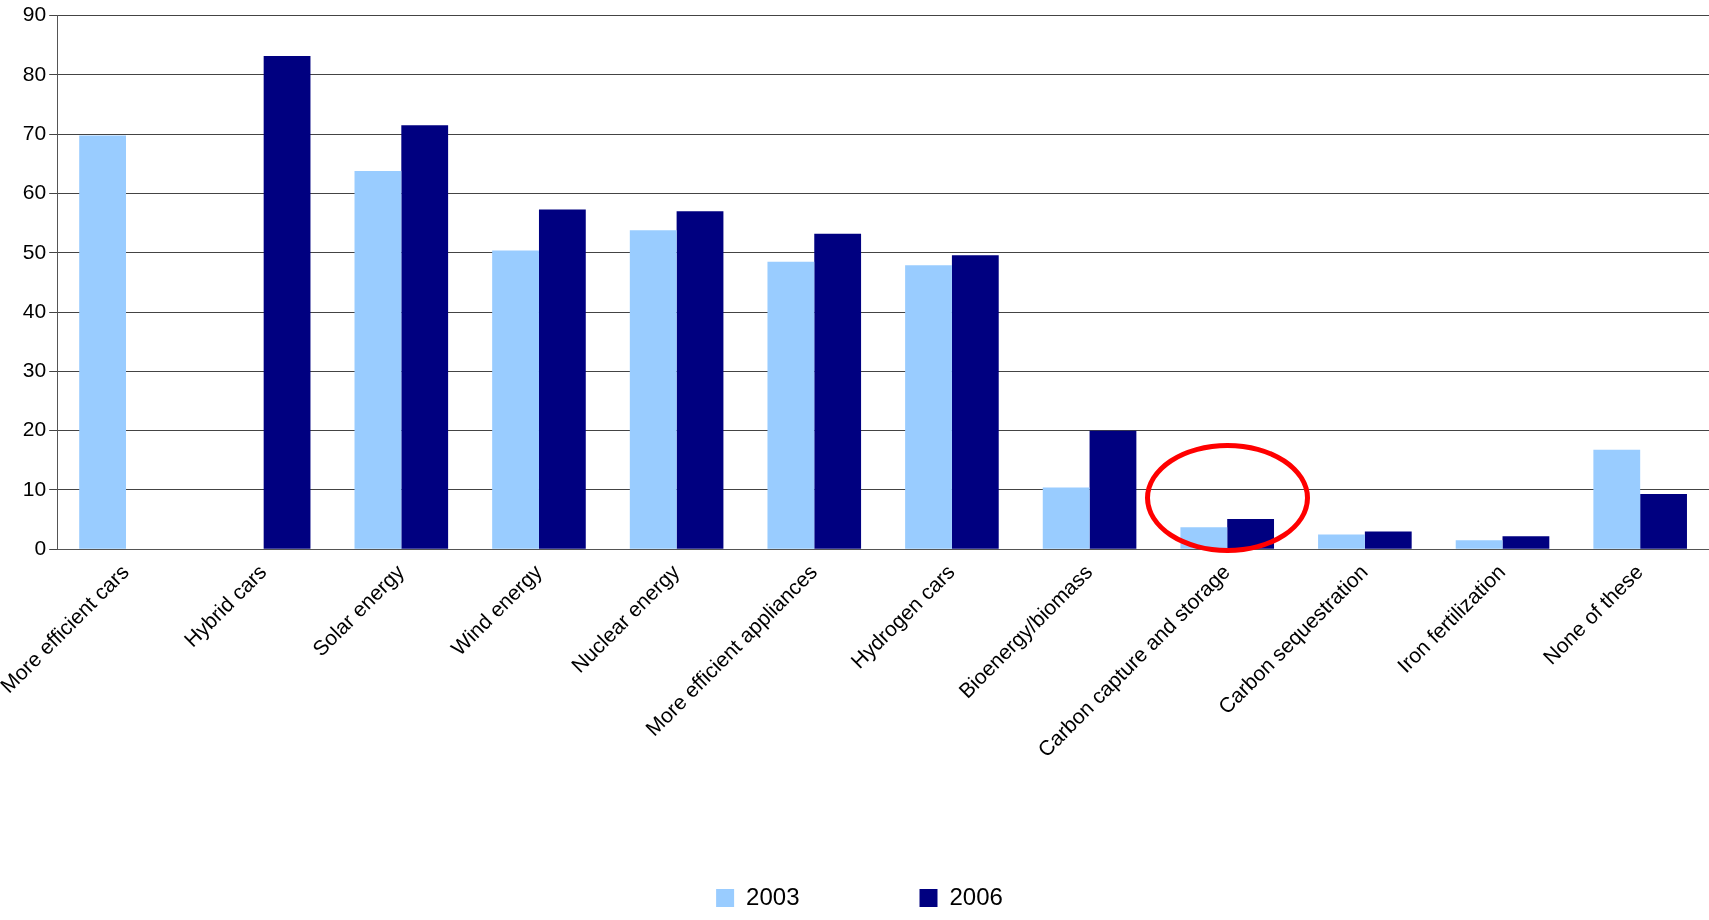 The height and width of the screenshot is (920, 1709). Describe the element at coordinates (34, 488) in the screenshot. I see `y-tick-label: 10` at that location.